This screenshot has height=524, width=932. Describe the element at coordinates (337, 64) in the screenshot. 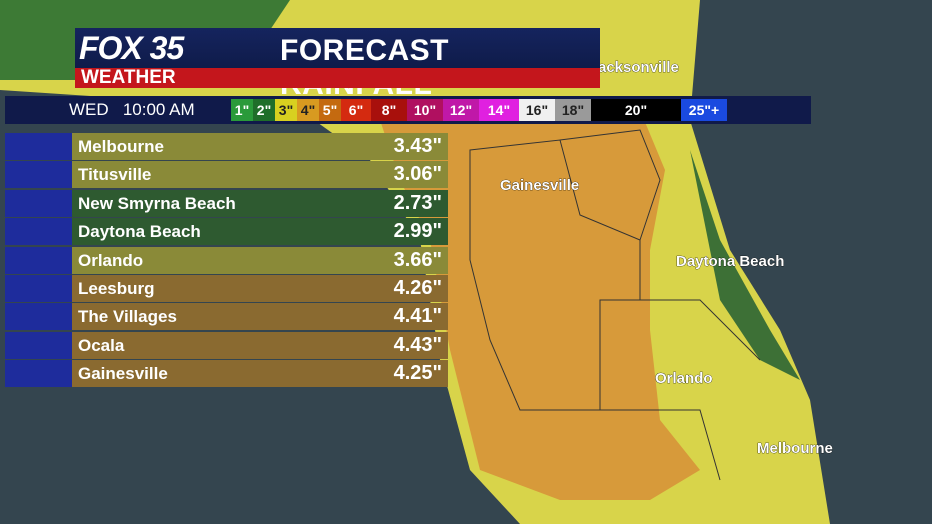

I see `logo-banner: FOX 35 FORECAST RAINFALL WEATHER` at that location.